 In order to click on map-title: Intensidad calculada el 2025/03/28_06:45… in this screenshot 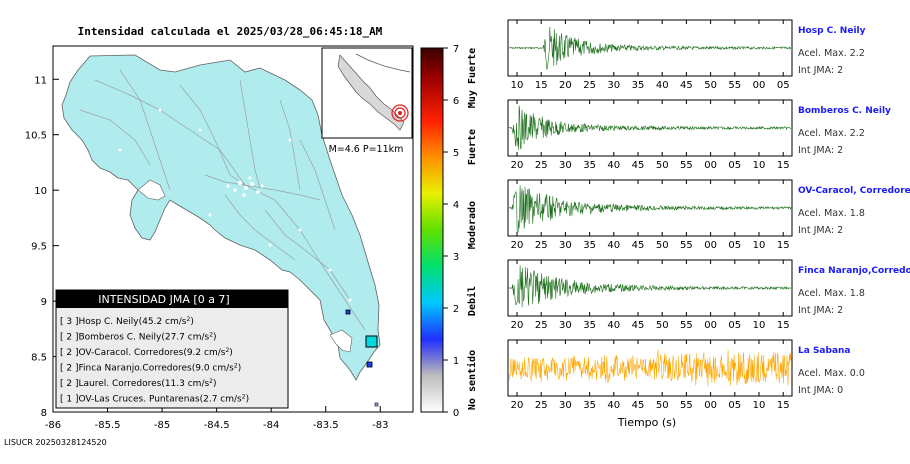, I will do `click(230, 31)`.